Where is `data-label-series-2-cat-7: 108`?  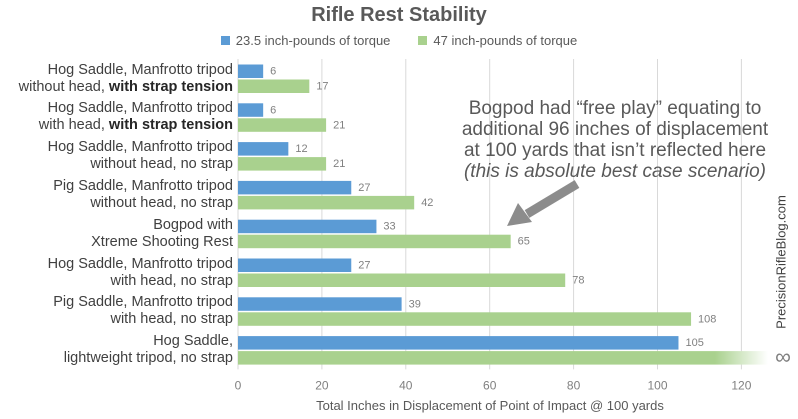
data-label-series-2-cat-7: 108 is located at coordinates (707, 319).